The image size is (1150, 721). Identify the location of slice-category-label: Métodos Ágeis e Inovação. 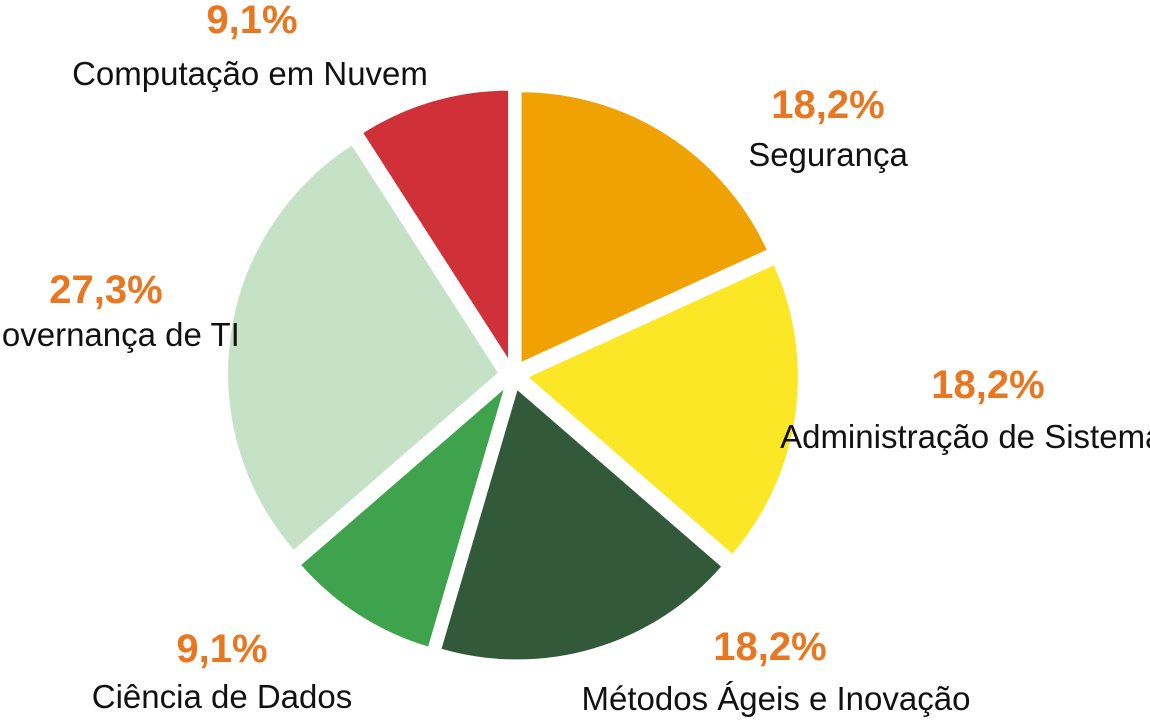
(776, 698).